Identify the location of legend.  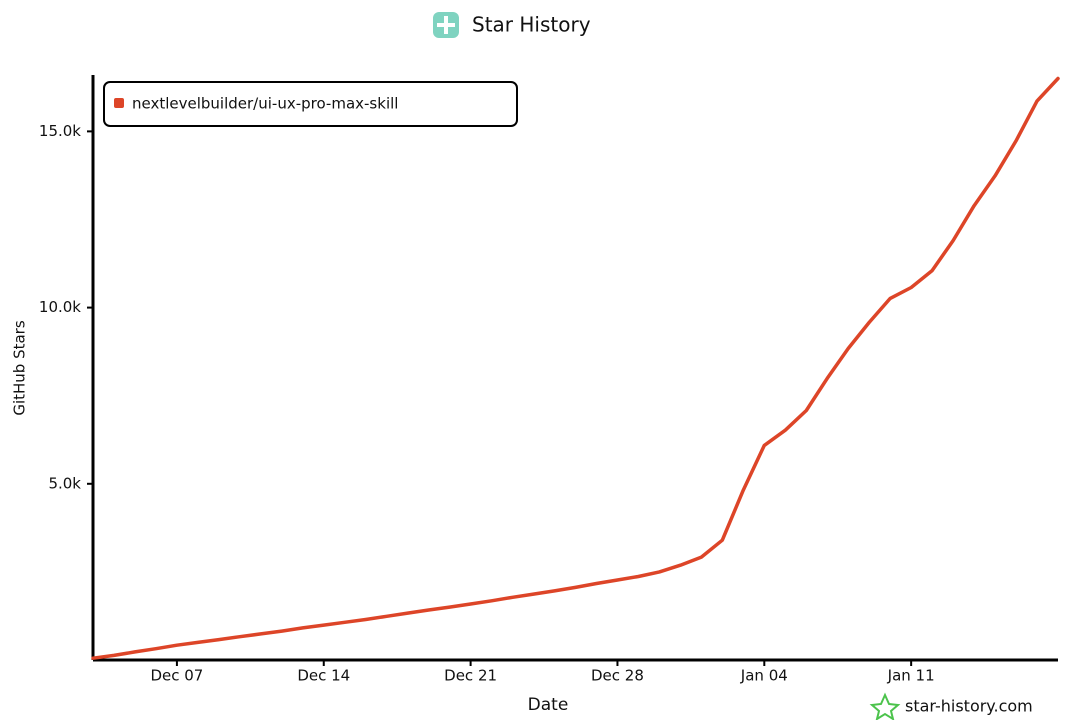
(310, 104).